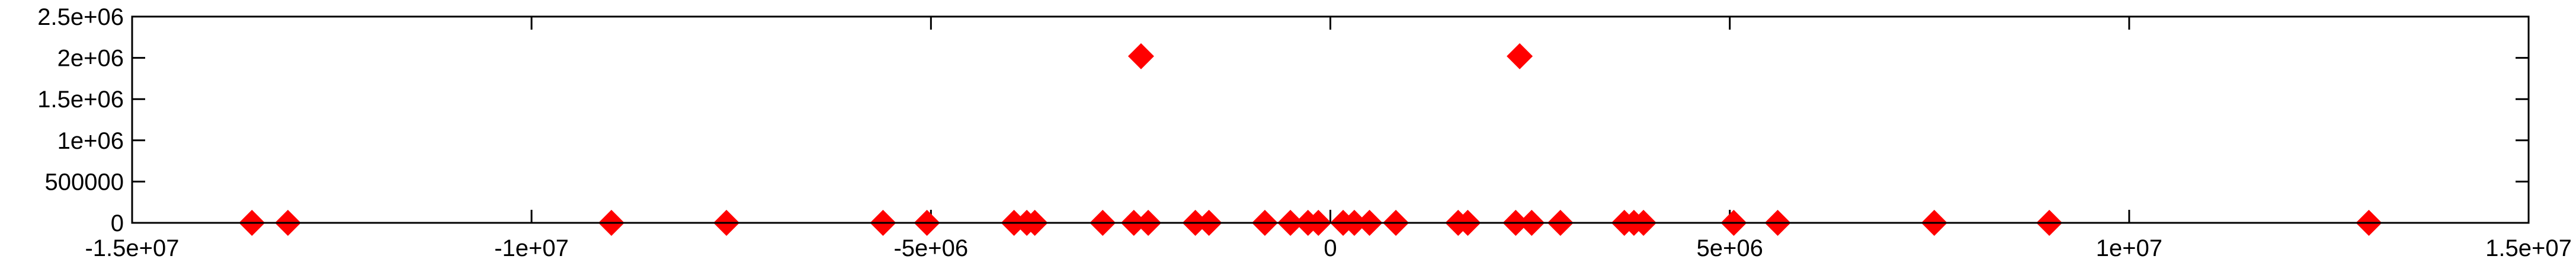 This screenshot has width=2576, height=275. What do you see at coordinates (1729, 248) in the screenshot?
I see `x-tick-label: 5e+06` at bounding box center [1729, 248].